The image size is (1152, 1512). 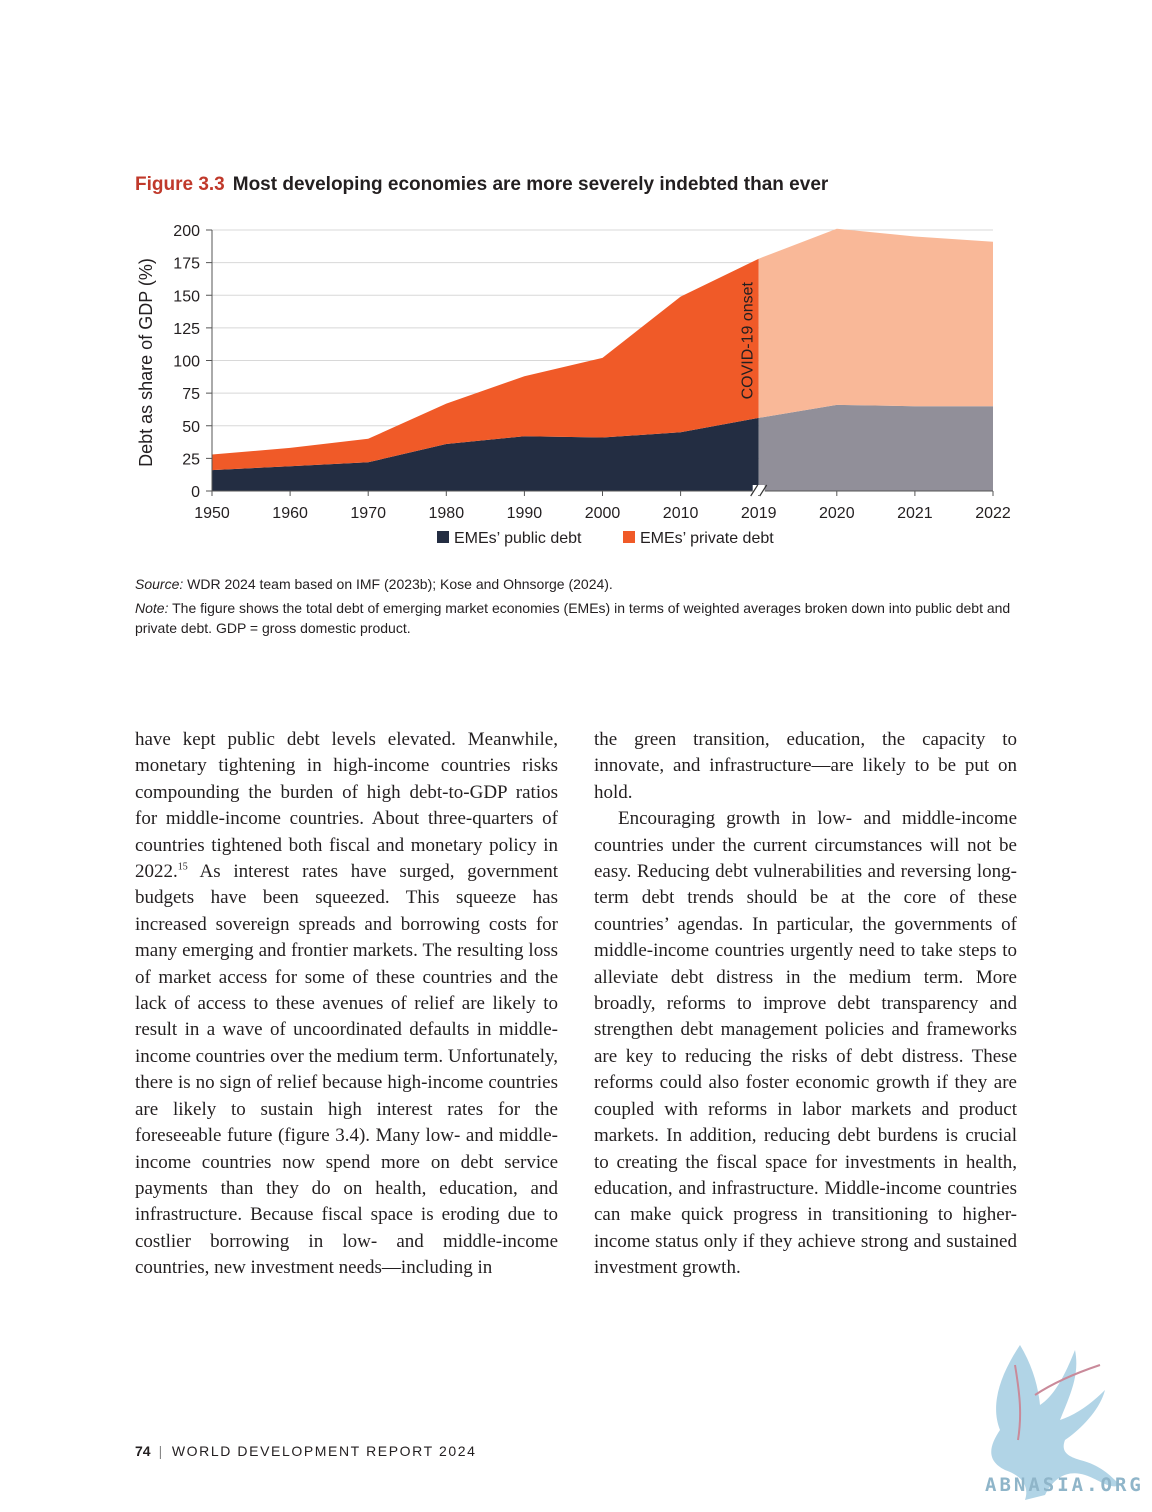 I want to click on source-label: Source:, so click(x=159, y=584).